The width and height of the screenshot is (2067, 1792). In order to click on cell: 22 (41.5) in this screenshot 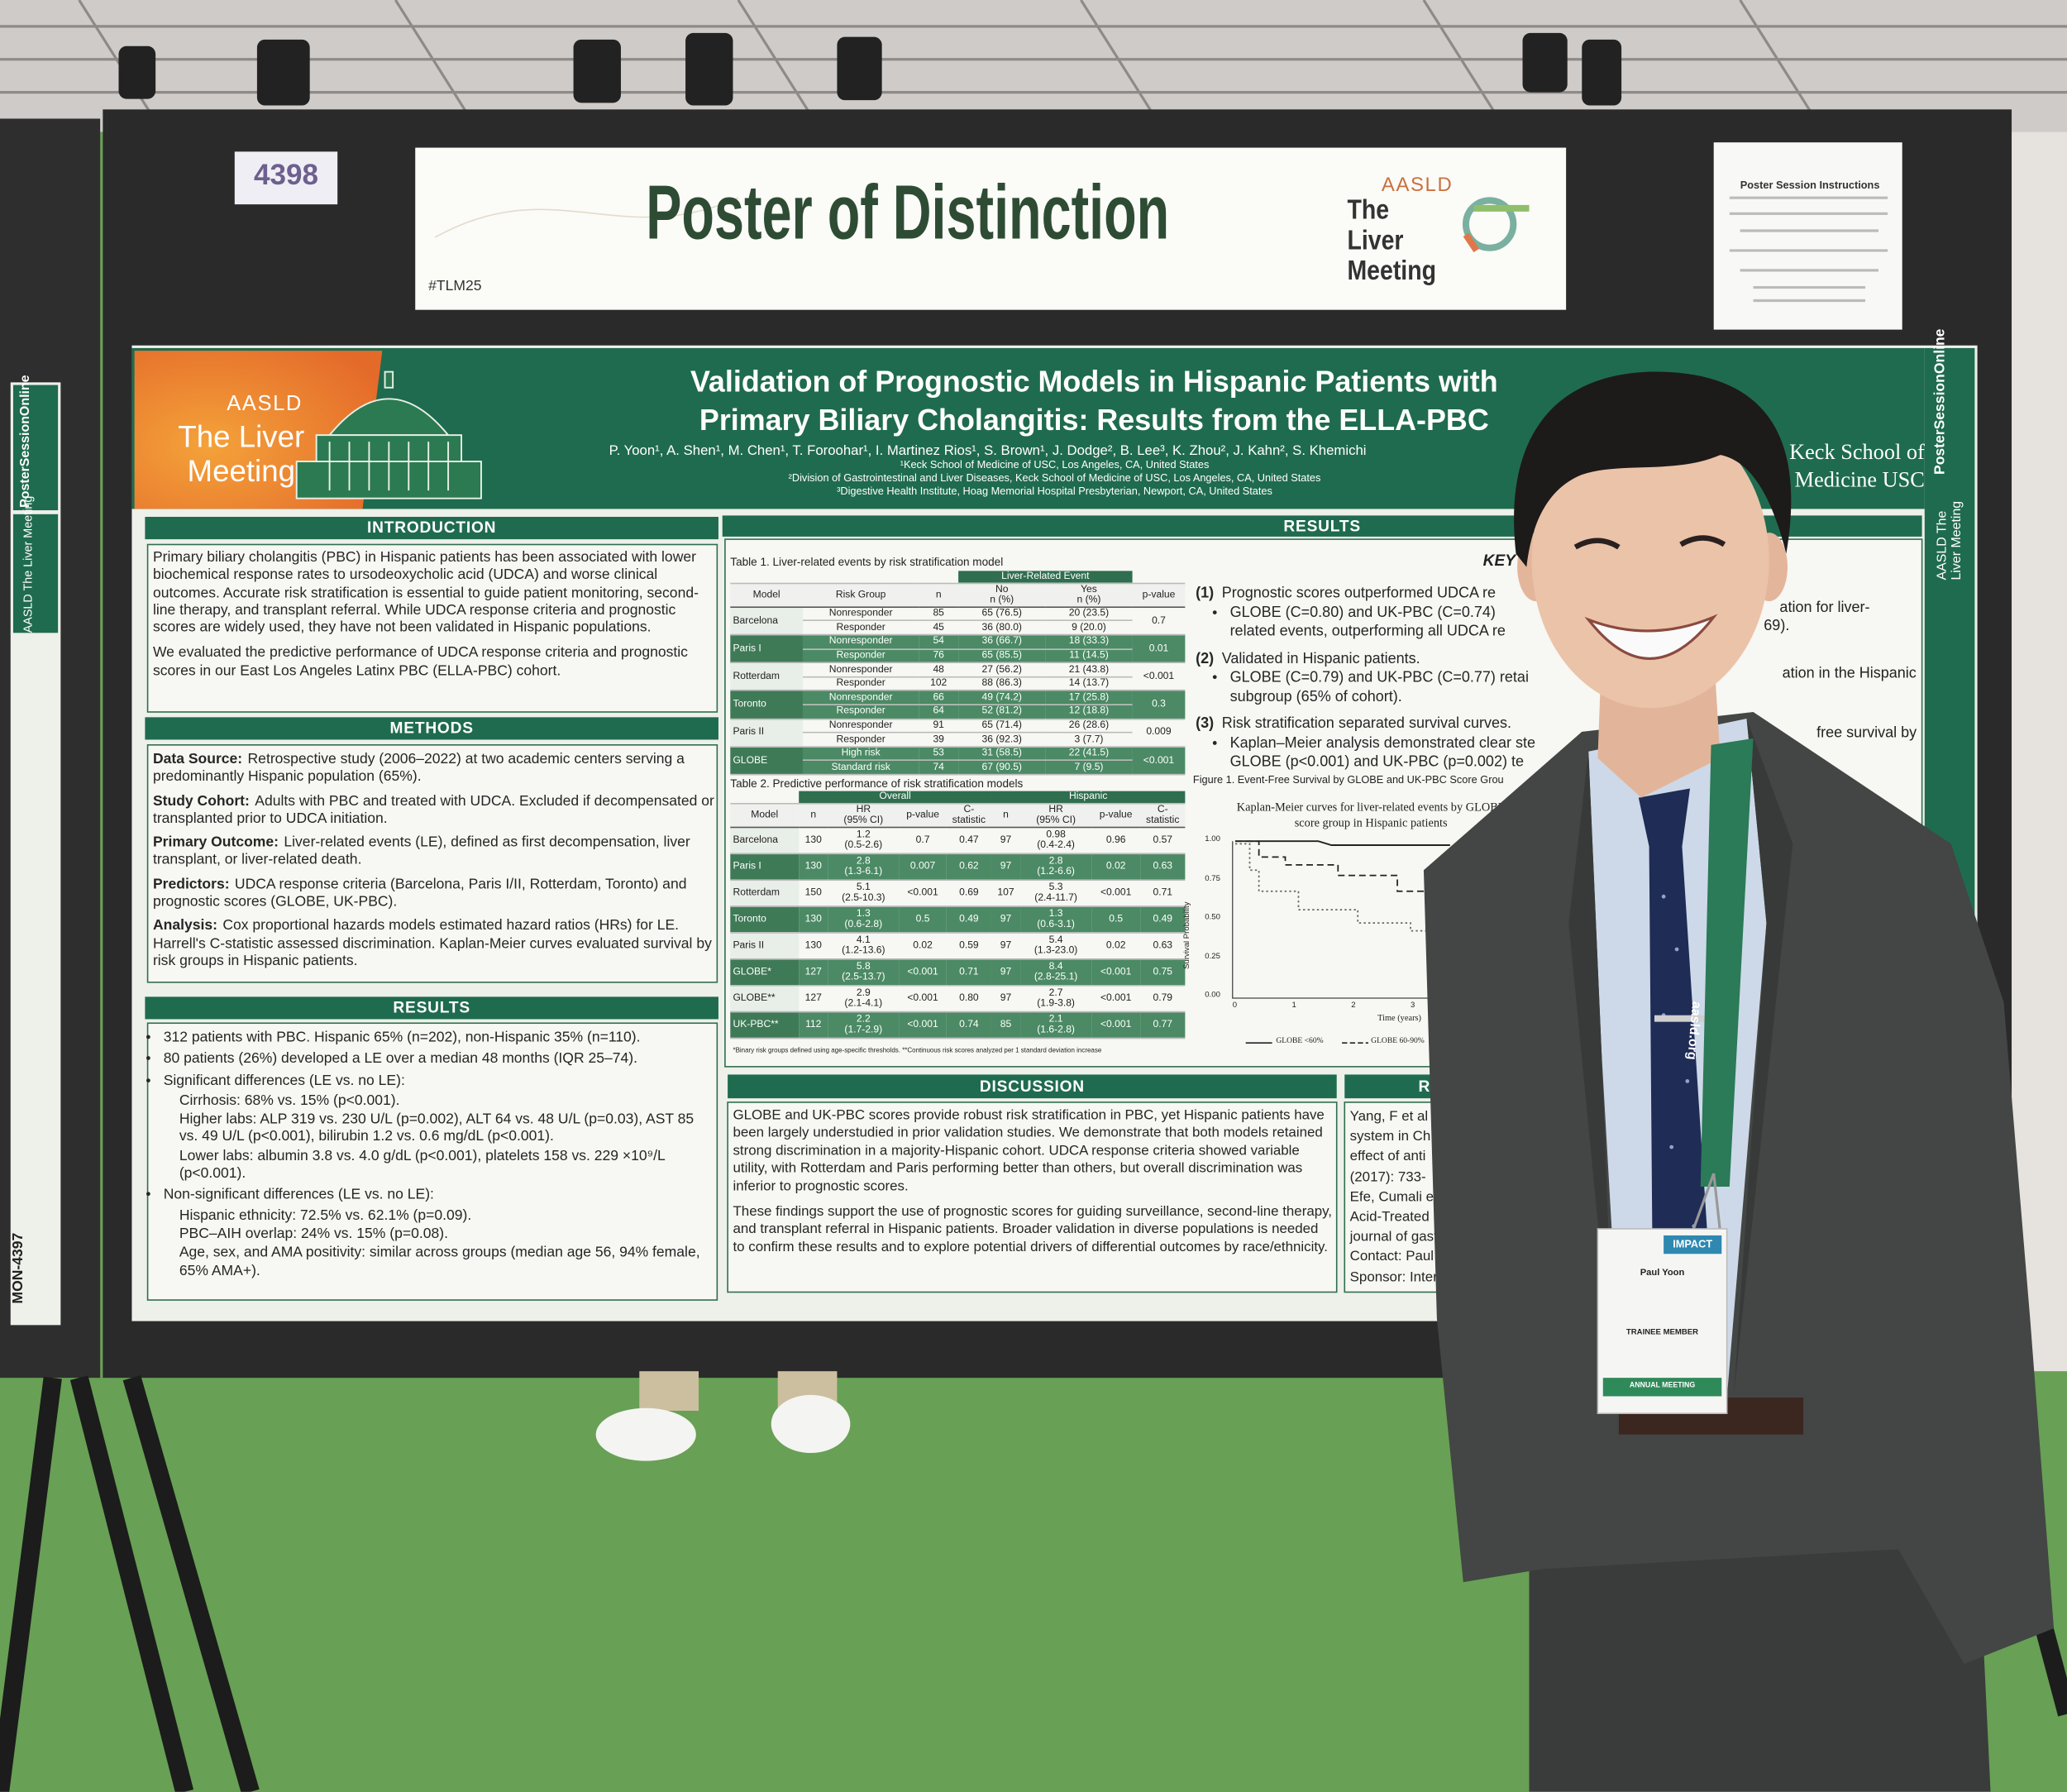, I will do `click(1089, 754)`.